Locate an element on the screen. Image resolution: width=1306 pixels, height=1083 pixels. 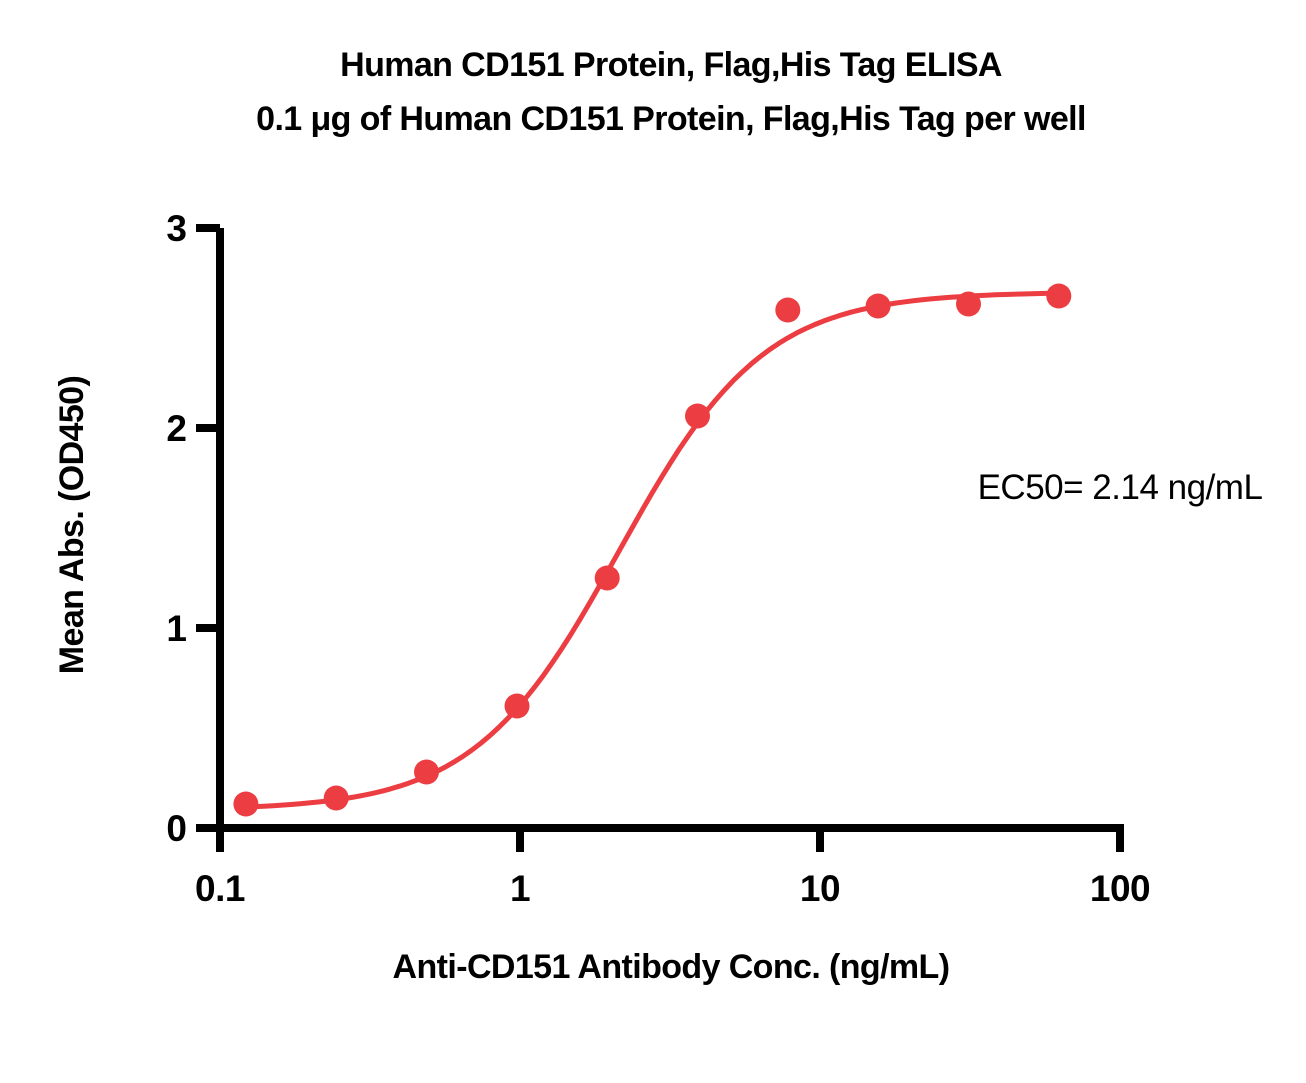
y-tick-label: 3 is located at coordinates (176, 228).